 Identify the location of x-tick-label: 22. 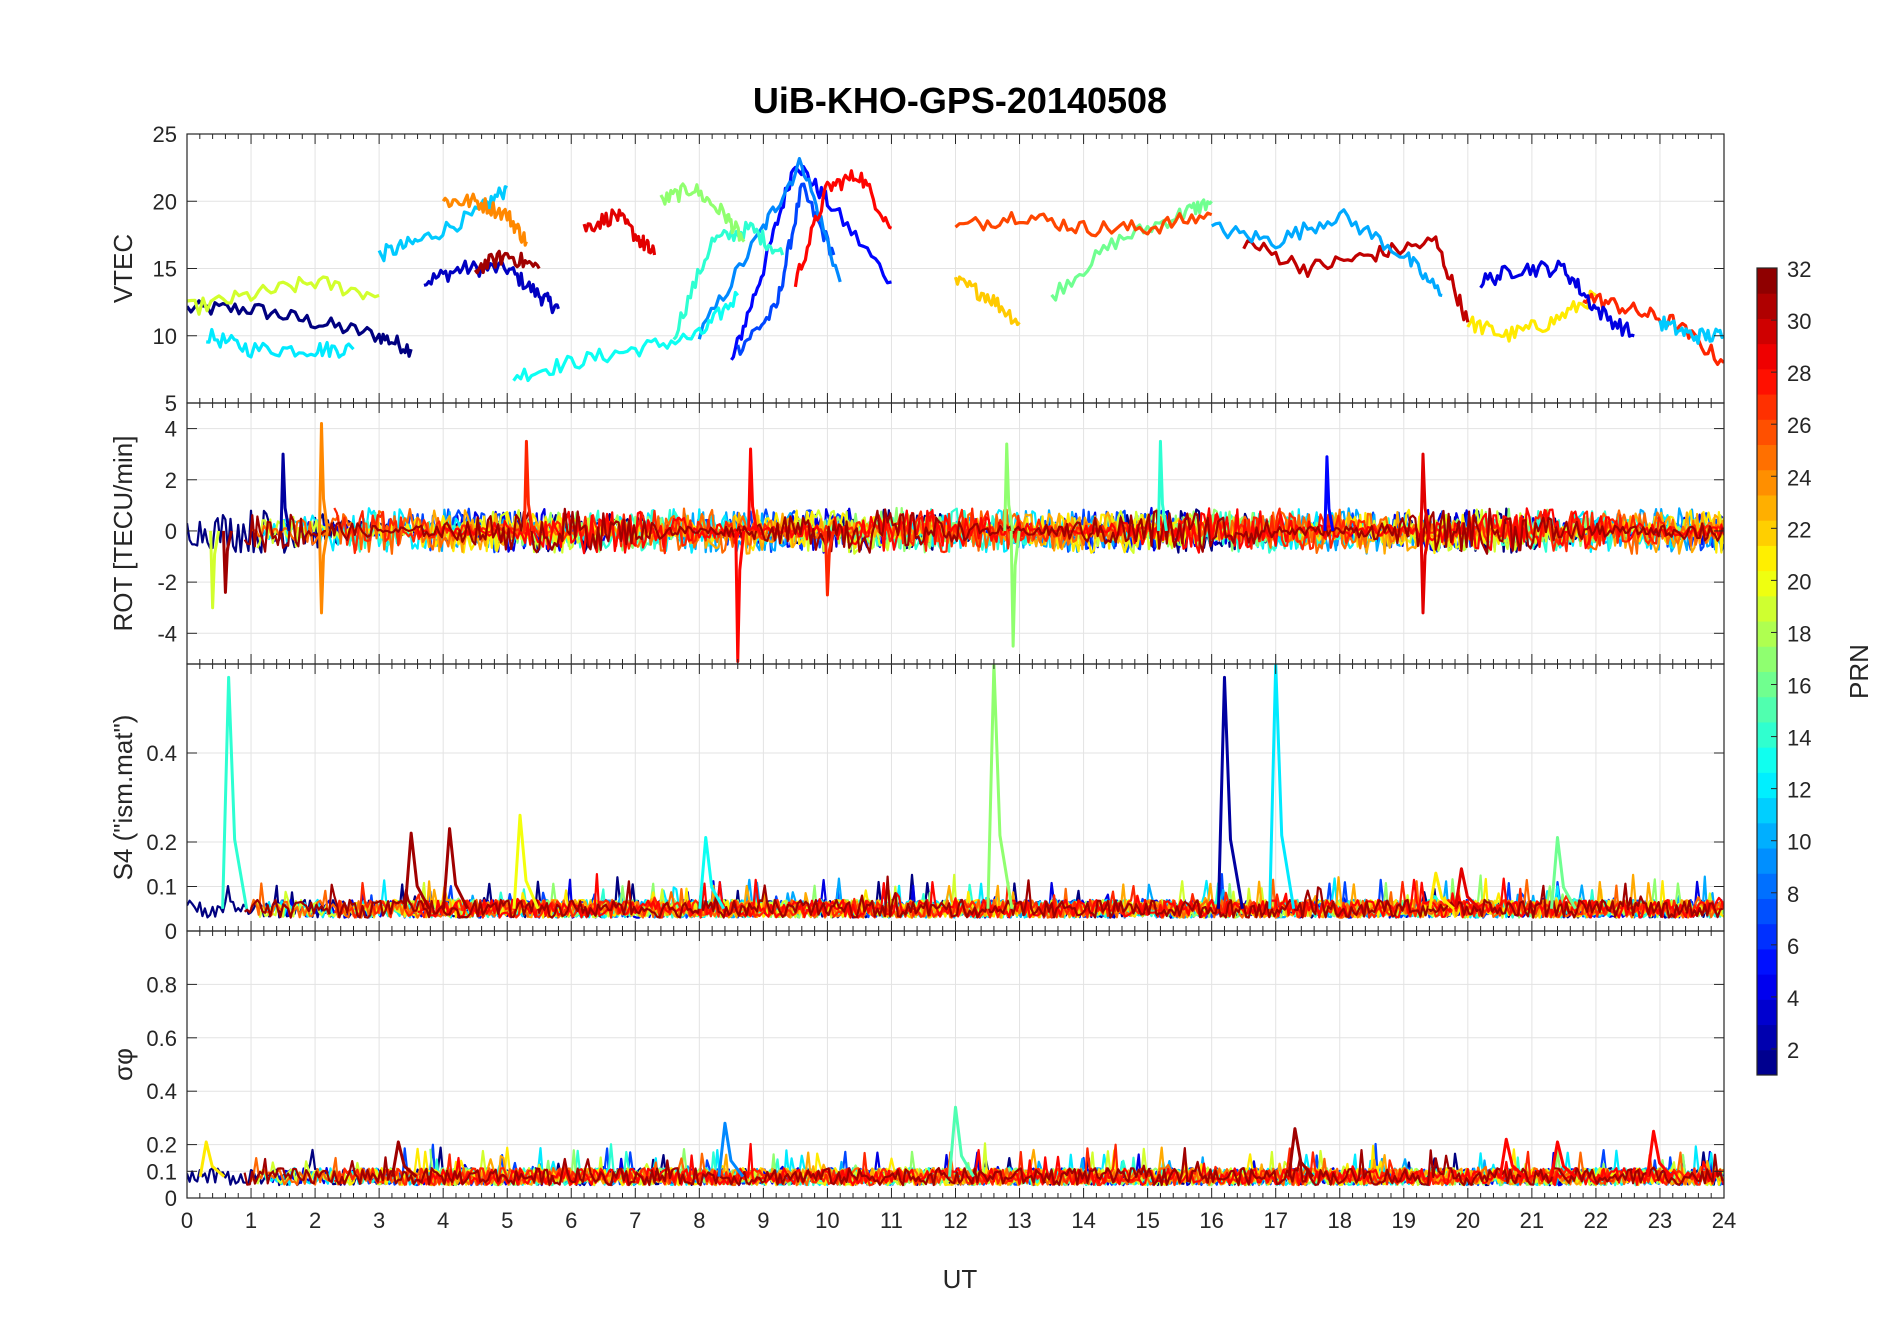
(1596, 1220).